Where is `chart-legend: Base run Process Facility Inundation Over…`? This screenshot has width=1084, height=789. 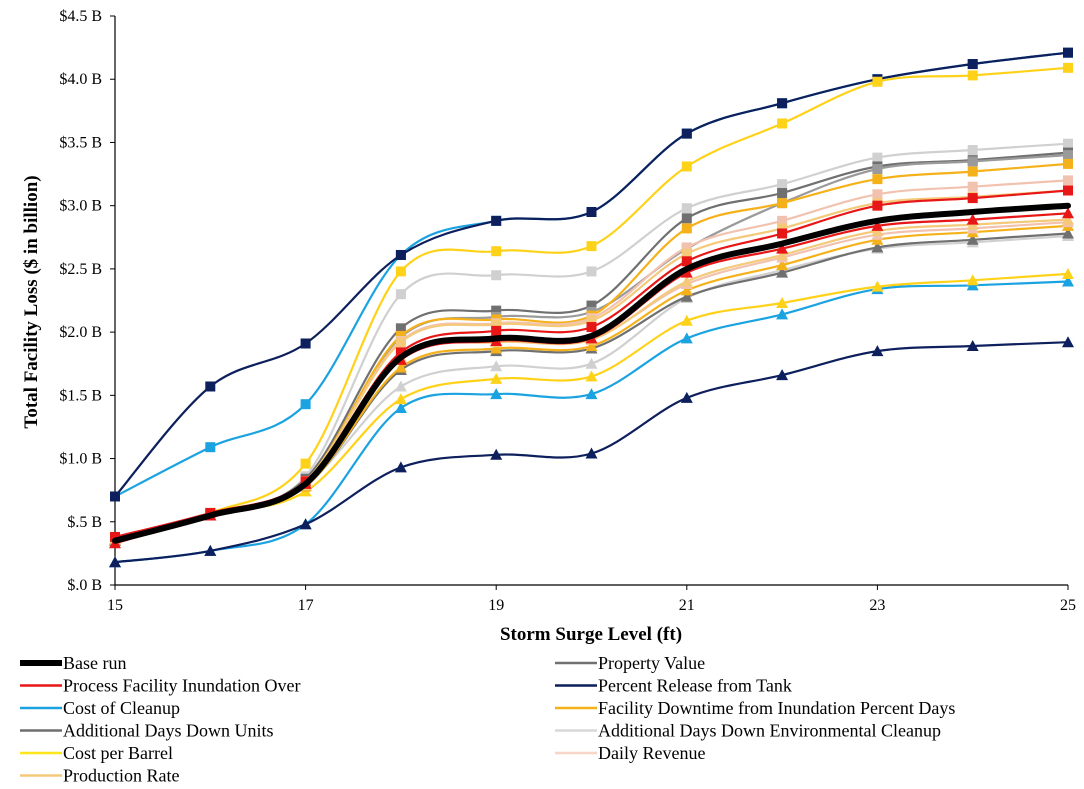
chart-legend: Base run Process Facility Inundation Over… is located at coordinates (487, 719).